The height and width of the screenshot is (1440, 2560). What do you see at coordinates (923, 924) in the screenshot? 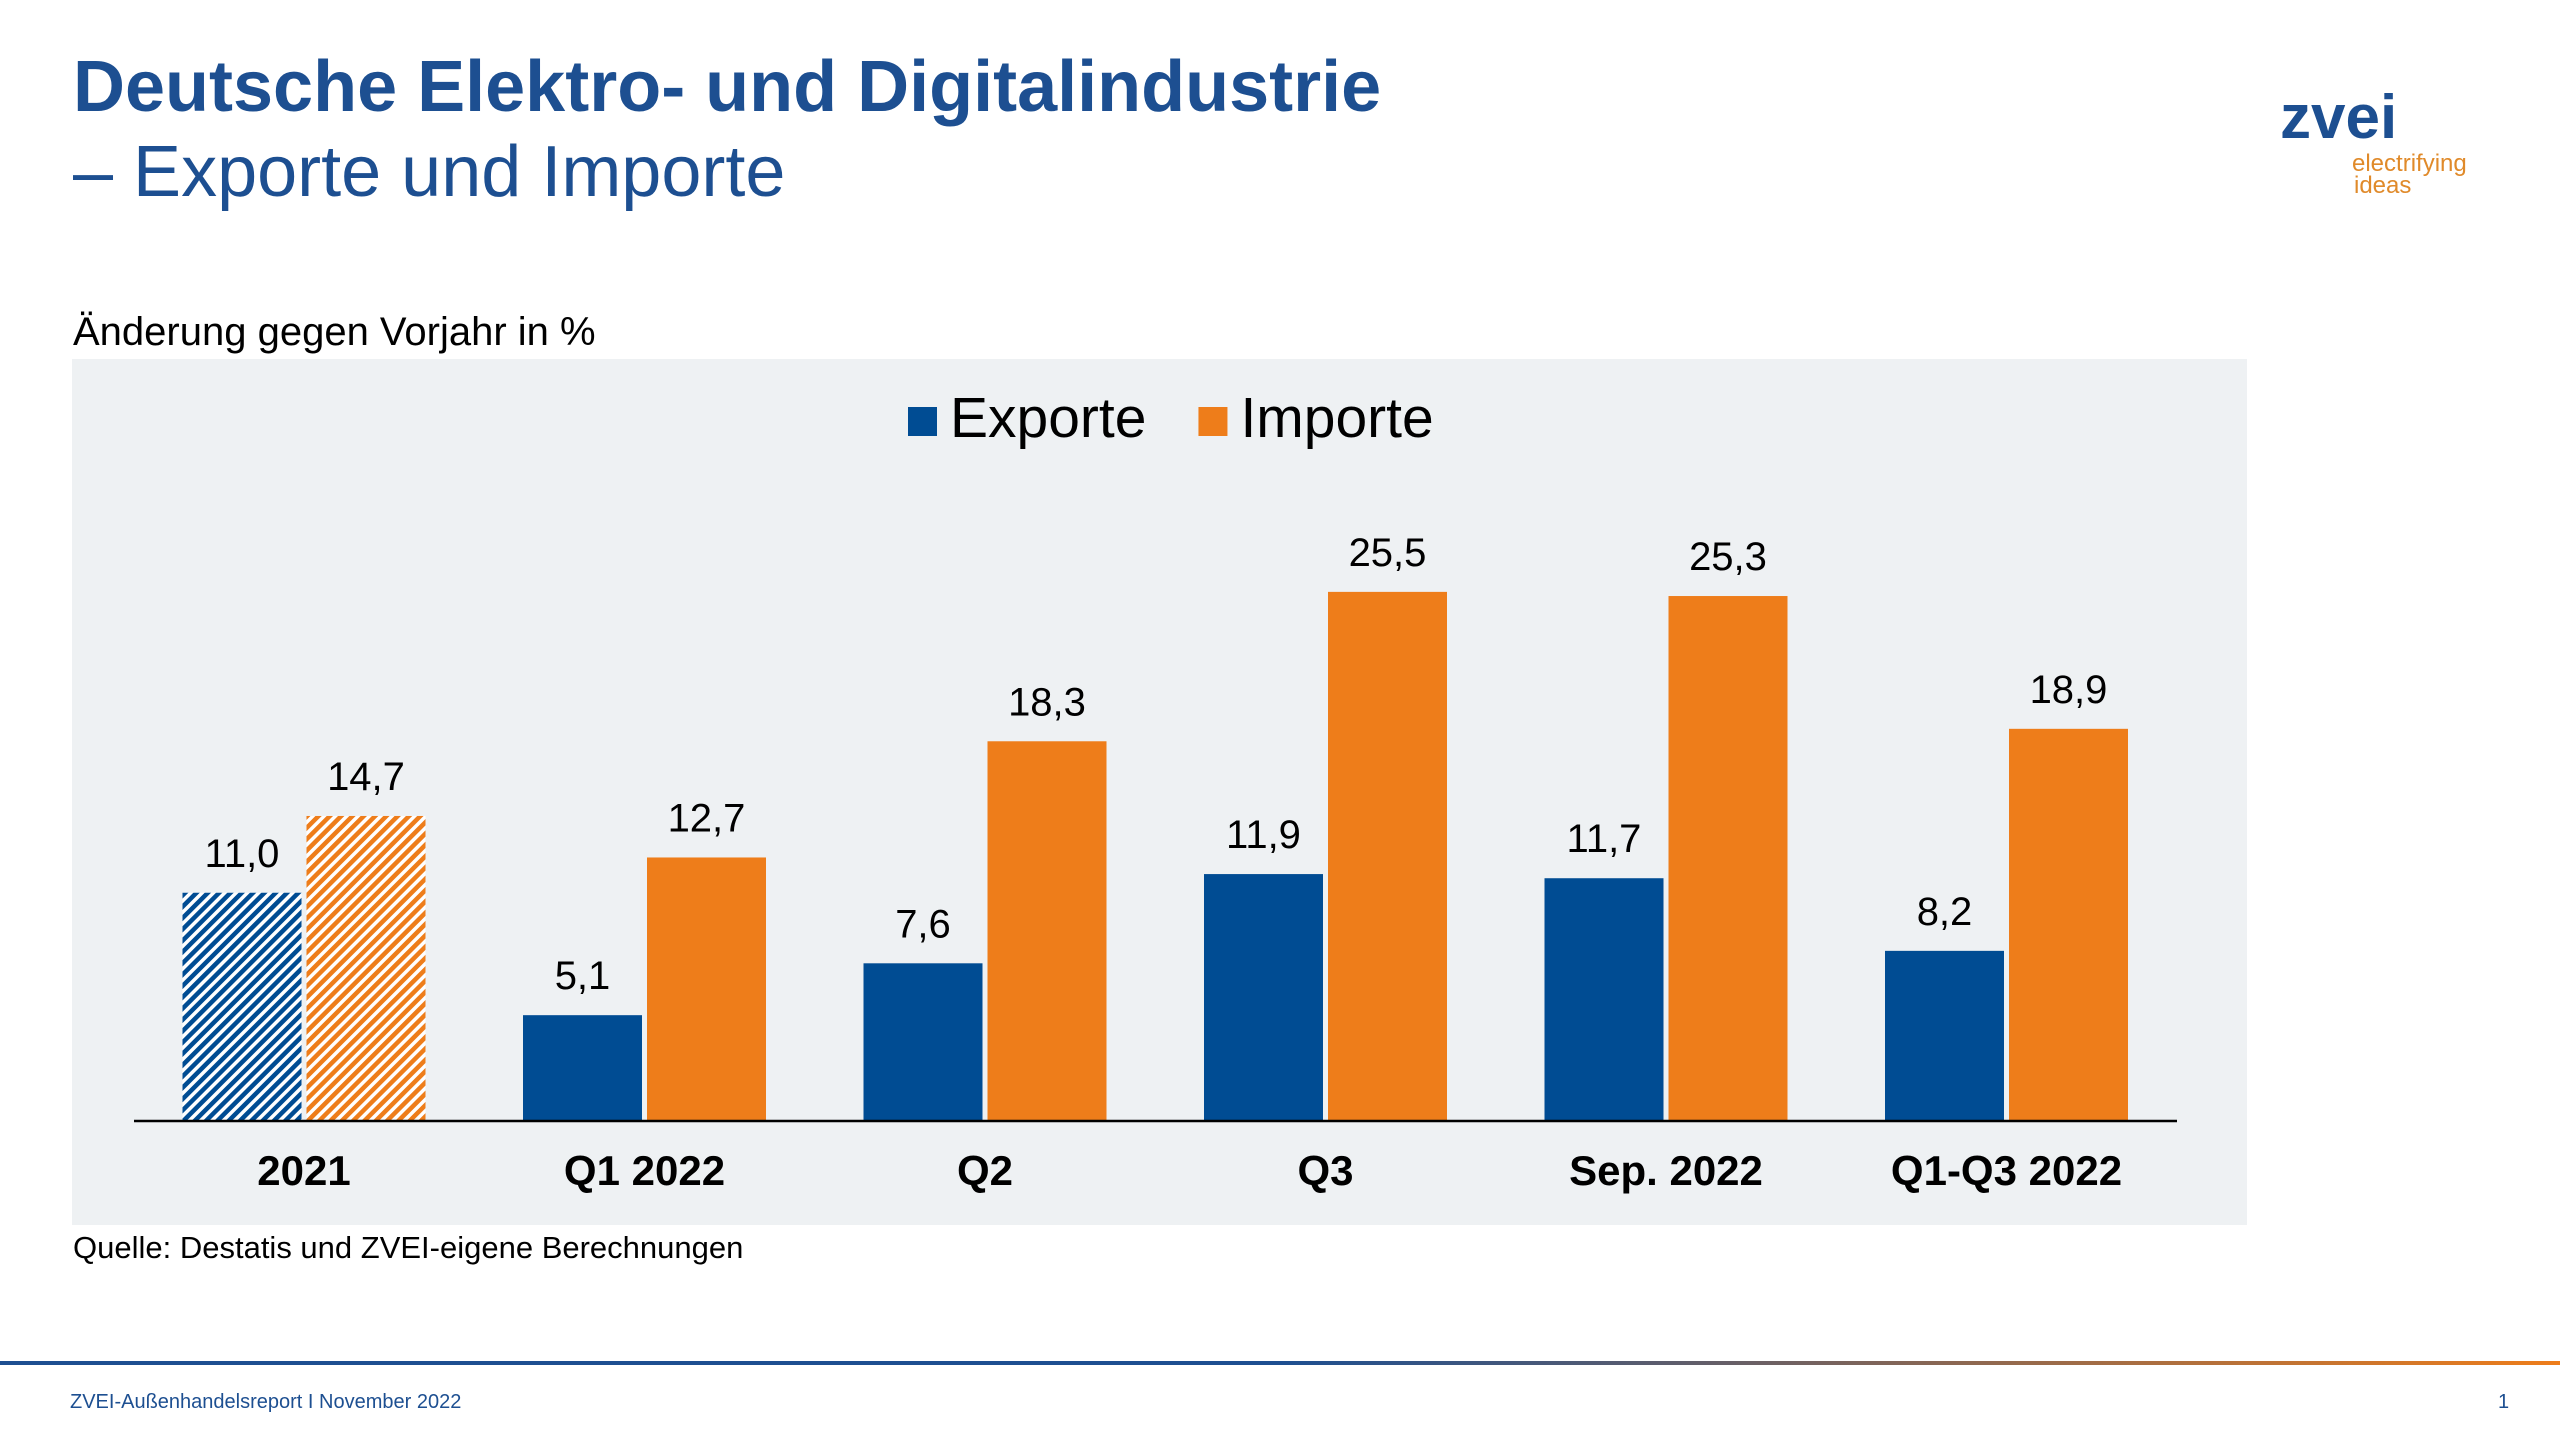
I see `value-label: 7,6` at bounding box center [923, 924].